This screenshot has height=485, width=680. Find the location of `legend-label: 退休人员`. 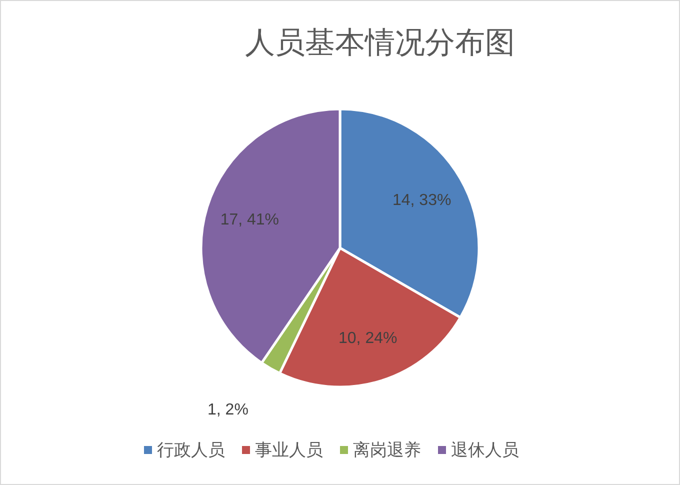

legend-label: 退休人员 is located at coordinates (485, 450).